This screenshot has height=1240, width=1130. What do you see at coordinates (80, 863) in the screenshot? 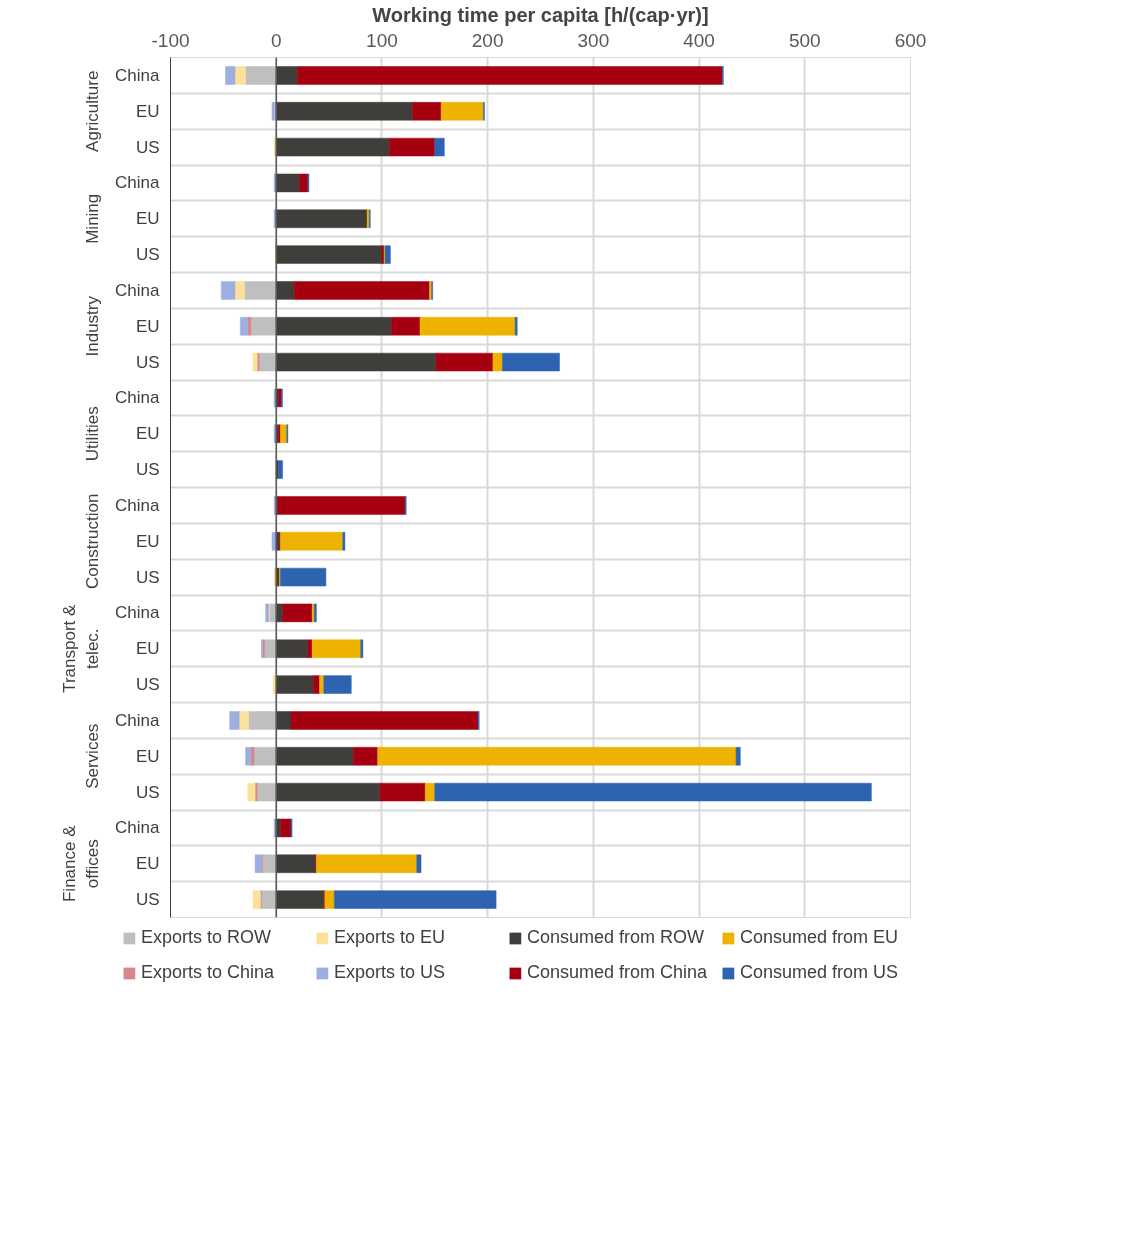
I see `text: Finance & offices` at bounding box center [80, 863].